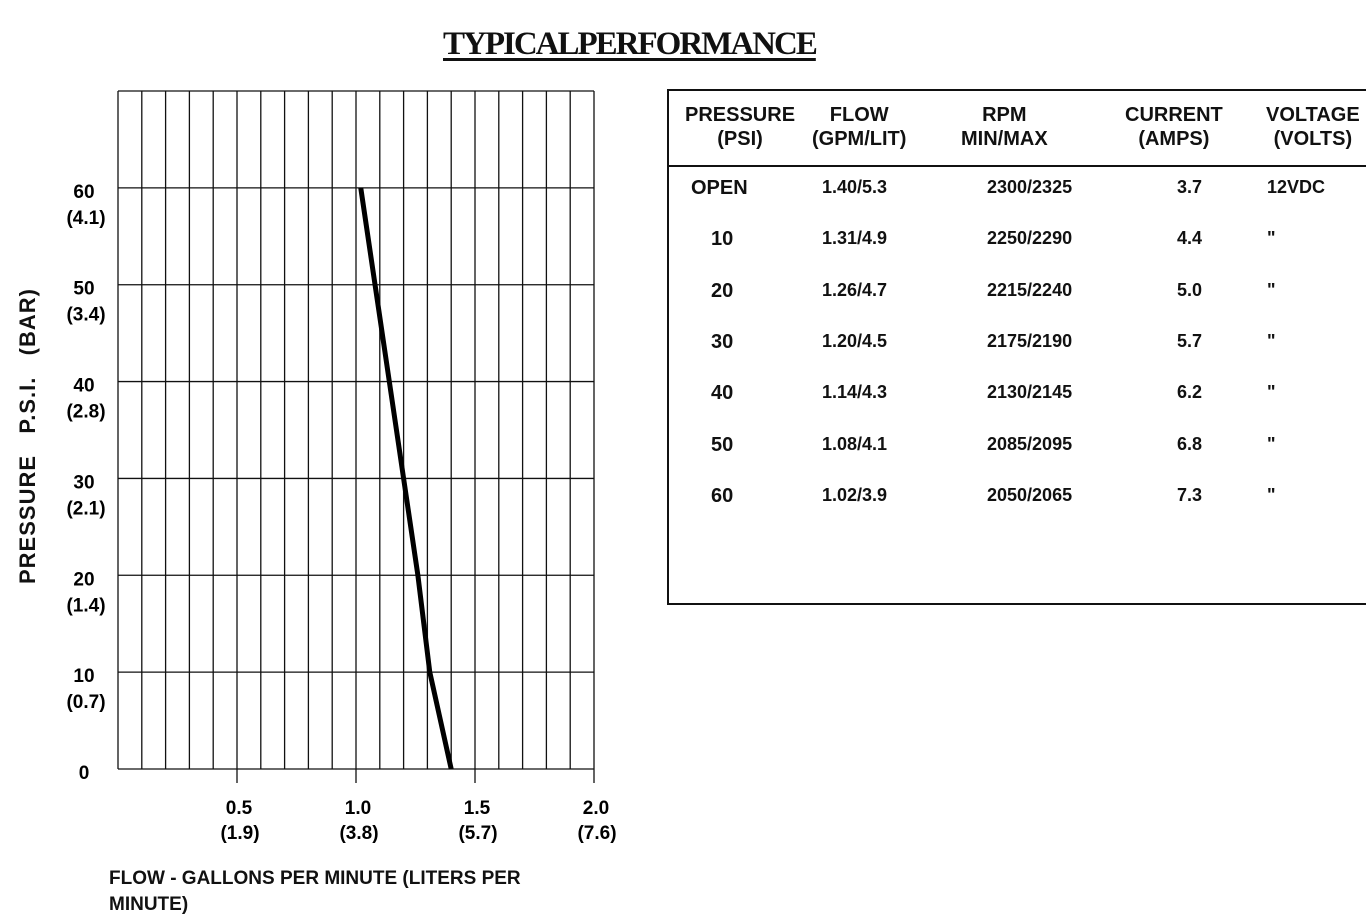 This screenshot has height=919, width=1366. I want to click on cell-current: 4.4, so click(1190, 238).